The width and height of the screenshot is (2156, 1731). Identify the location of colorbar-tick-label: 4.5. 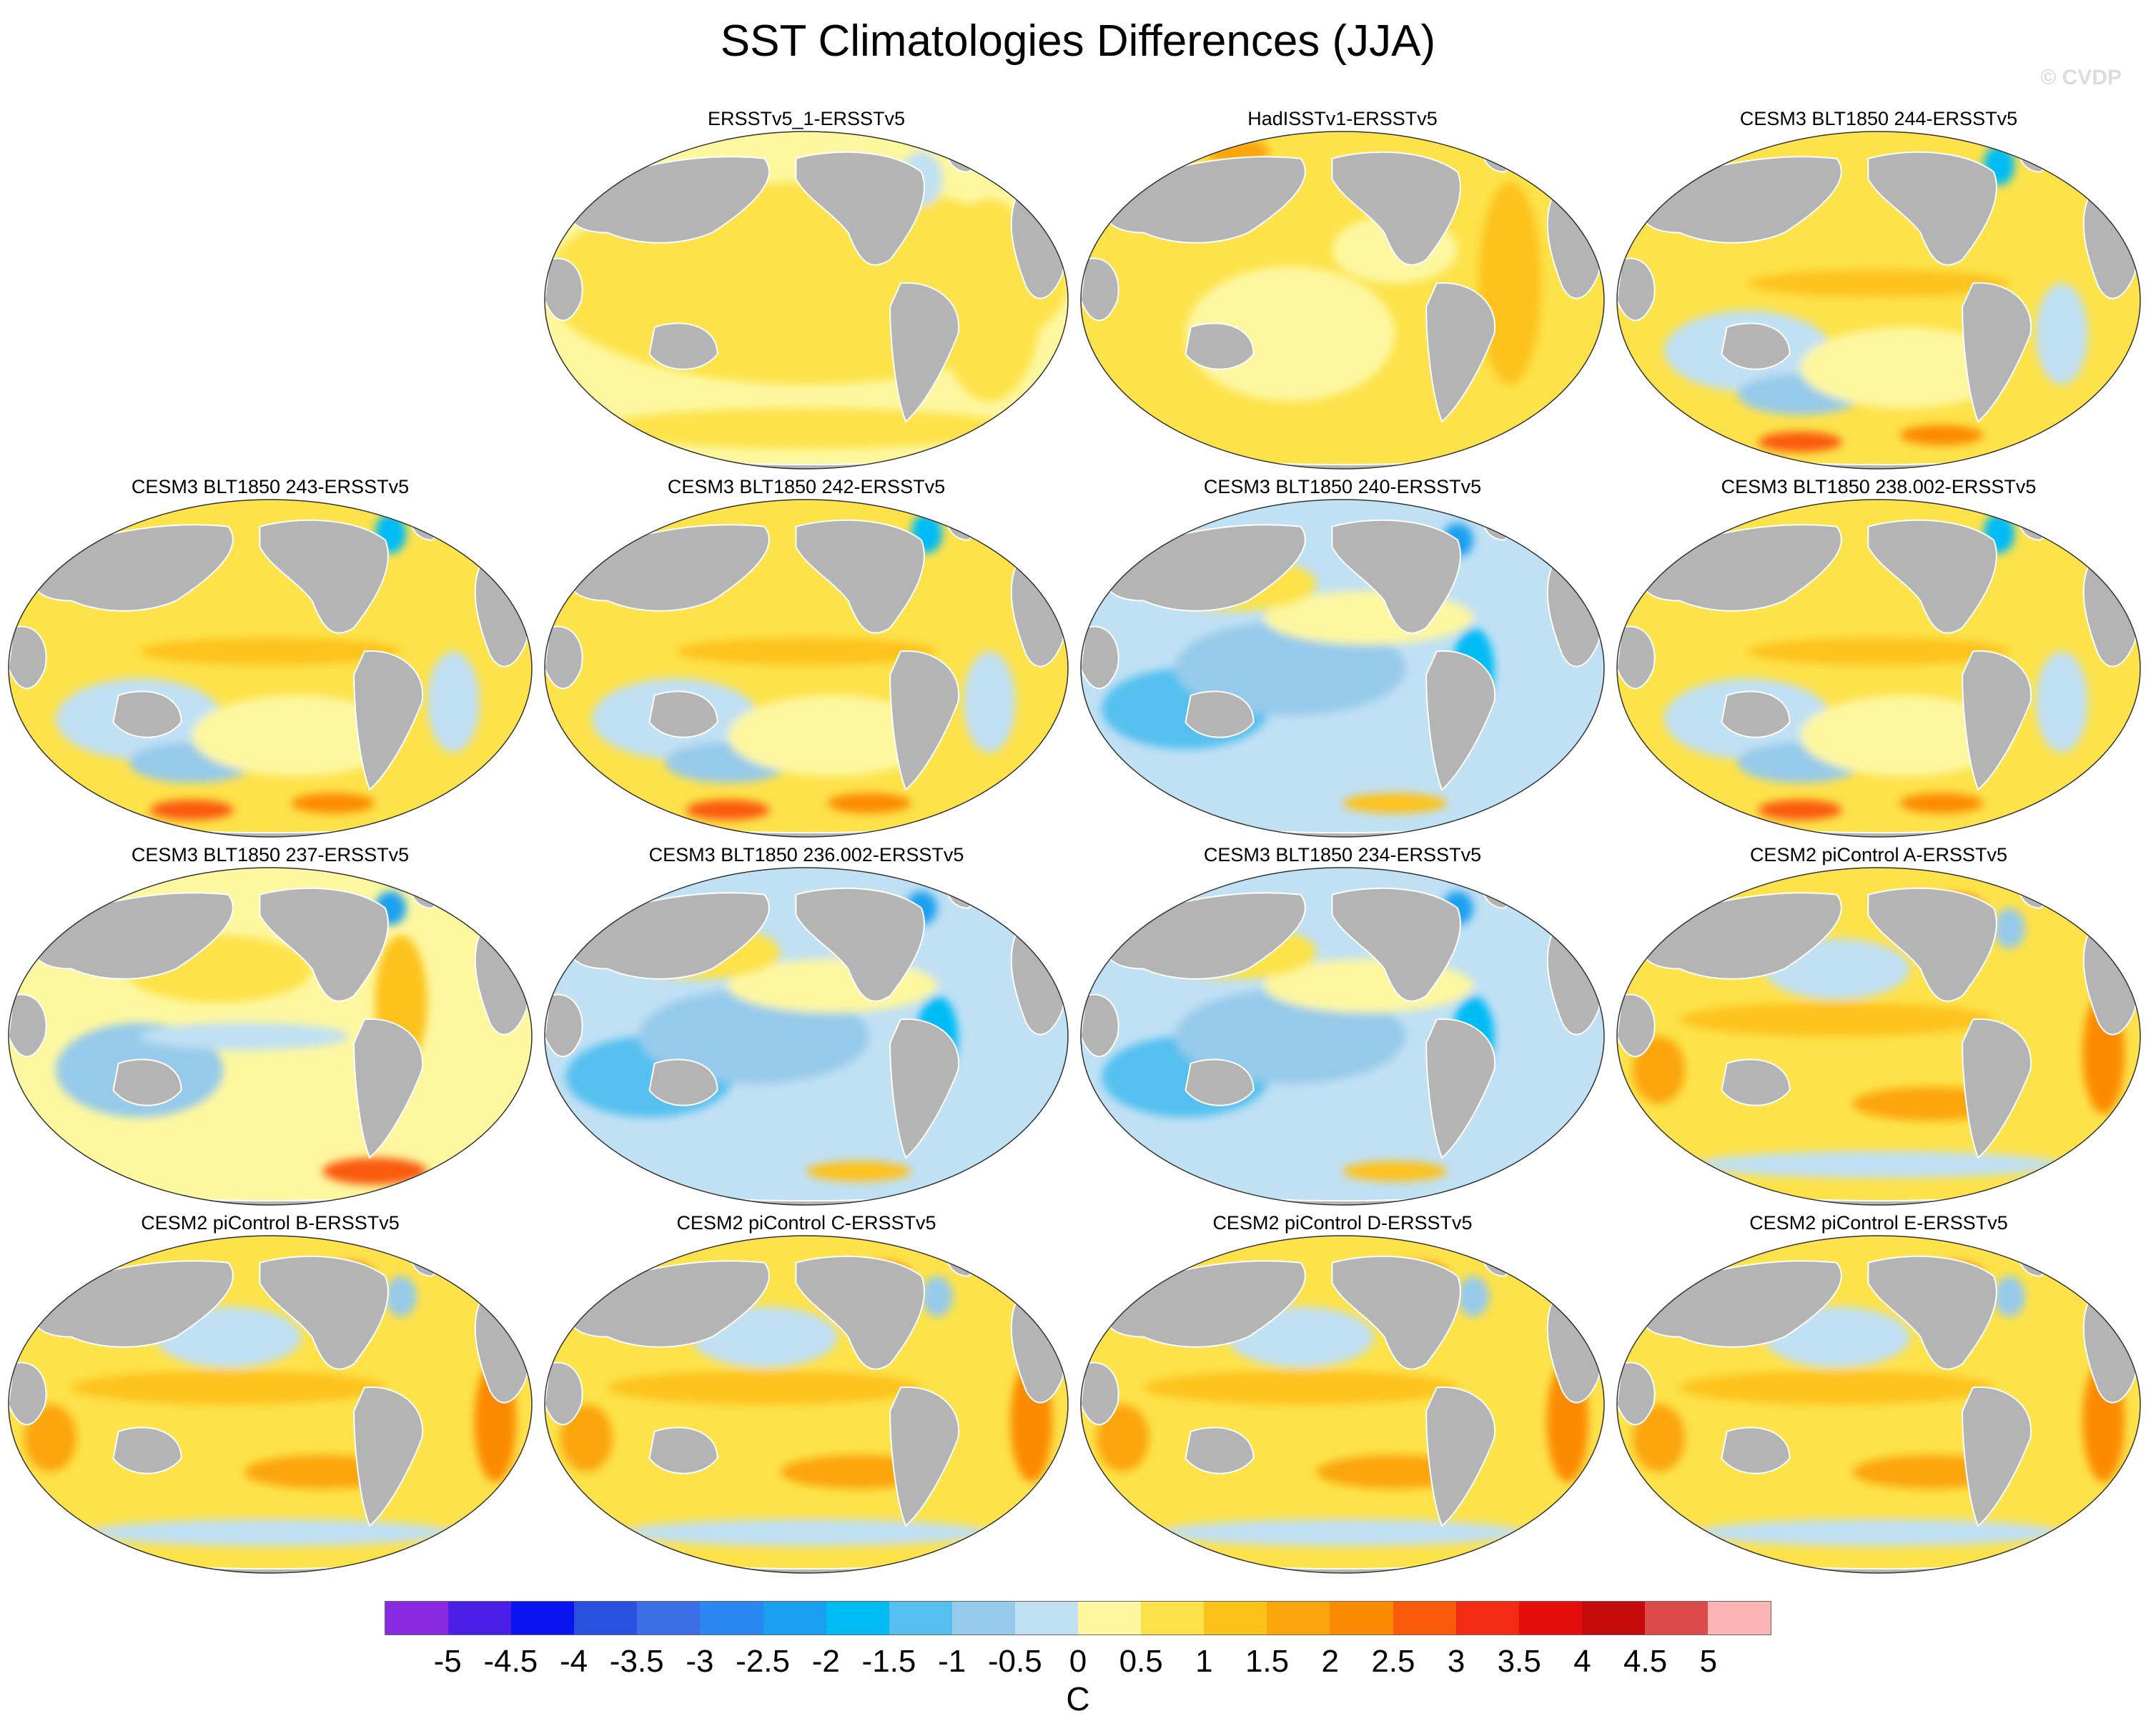
(1645, 1661).